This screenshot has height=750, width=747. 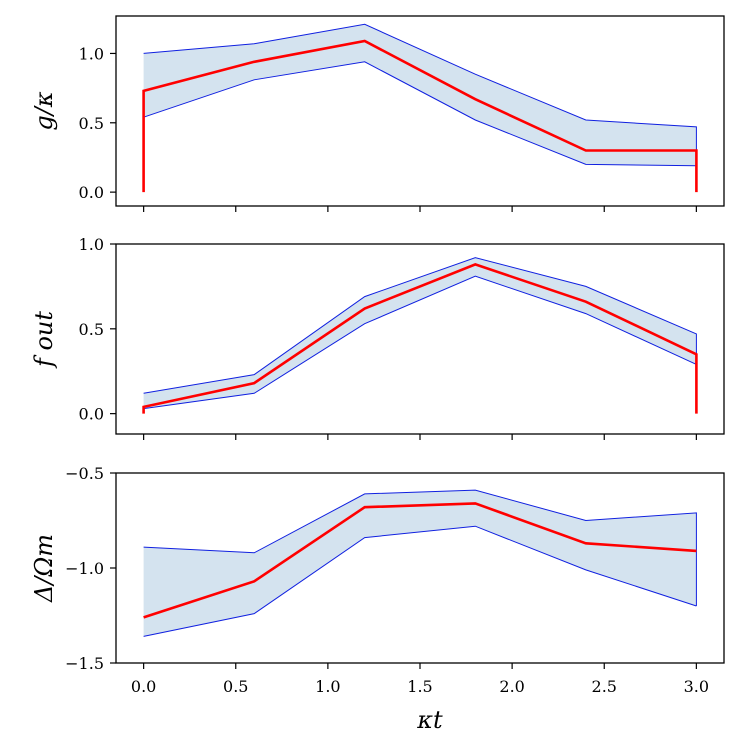 What do you see at coordinates (44, 340) in the screenshot?
I see `y-axis-label: f out` at bounding box center [44, 340].